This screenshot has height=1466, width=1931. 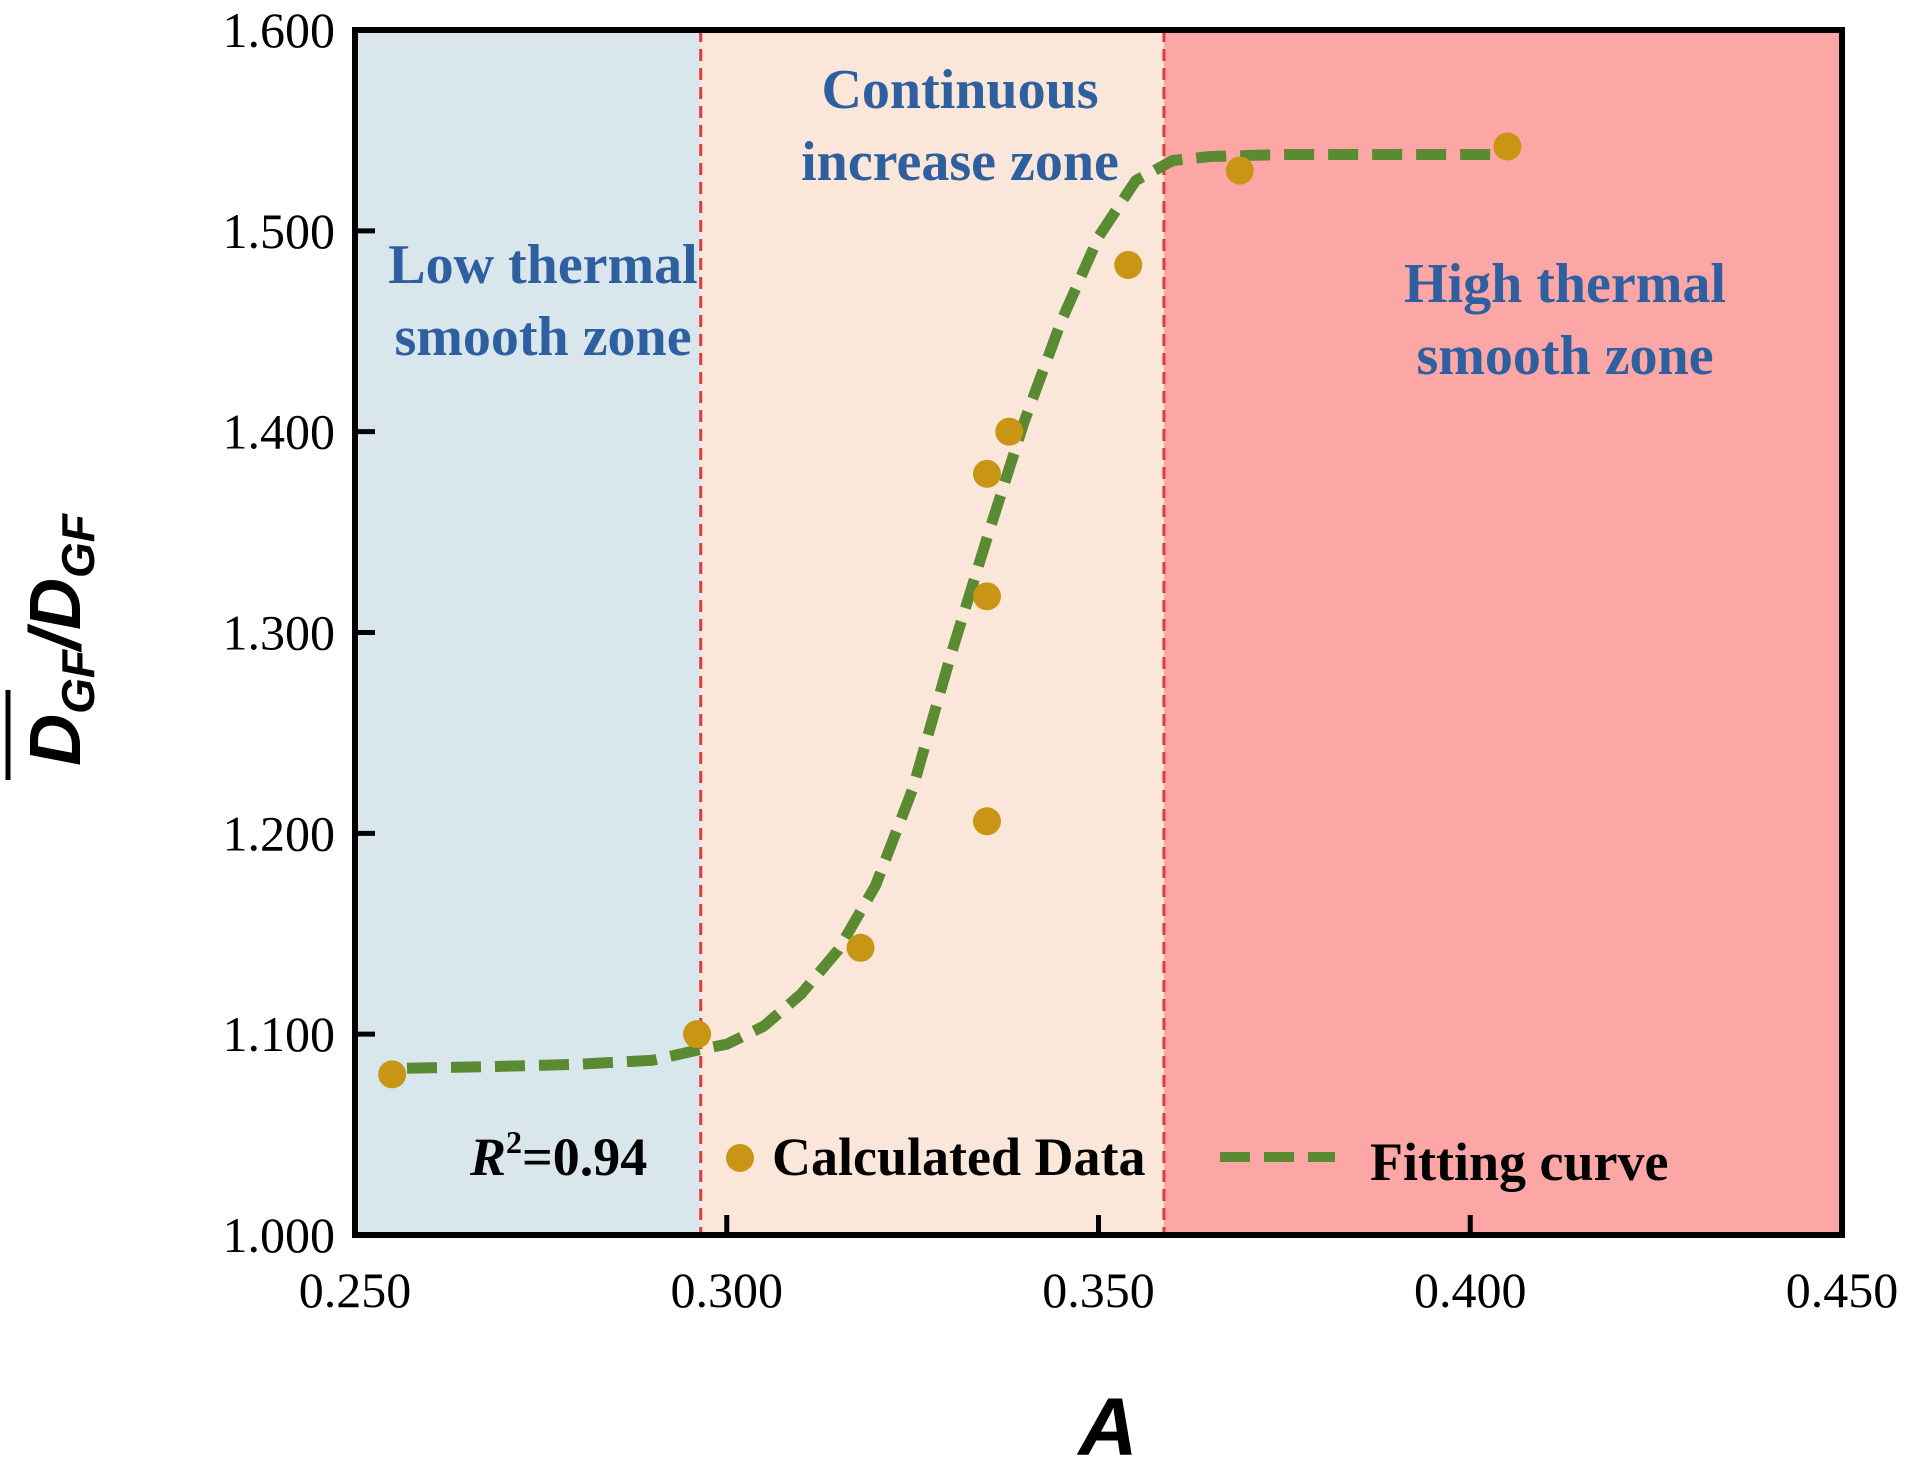 I want to click on r-squared-annotation: R2=0.94, so click(x=558, y=1155).